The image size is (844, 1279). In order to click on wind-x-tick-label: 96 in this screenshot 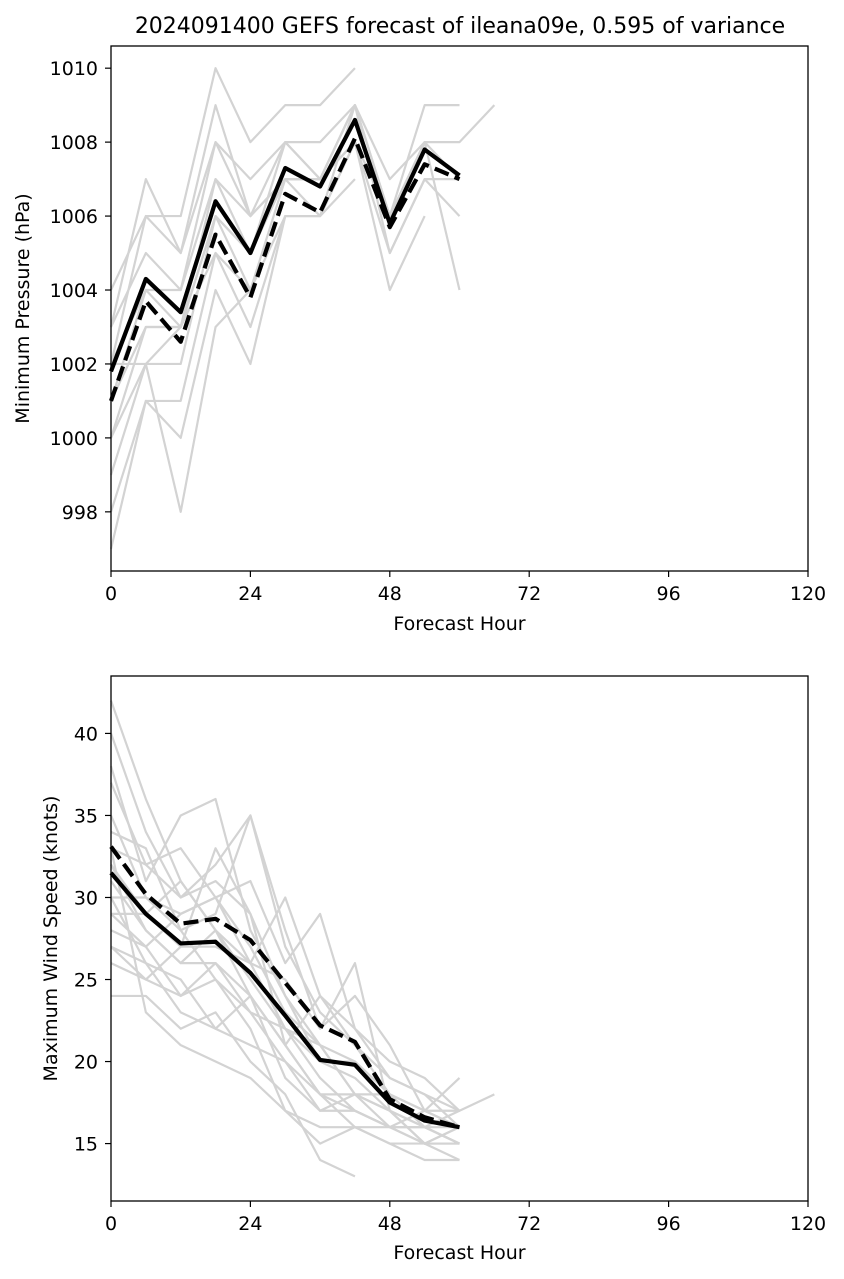, I will do `click(669, 1224)`.